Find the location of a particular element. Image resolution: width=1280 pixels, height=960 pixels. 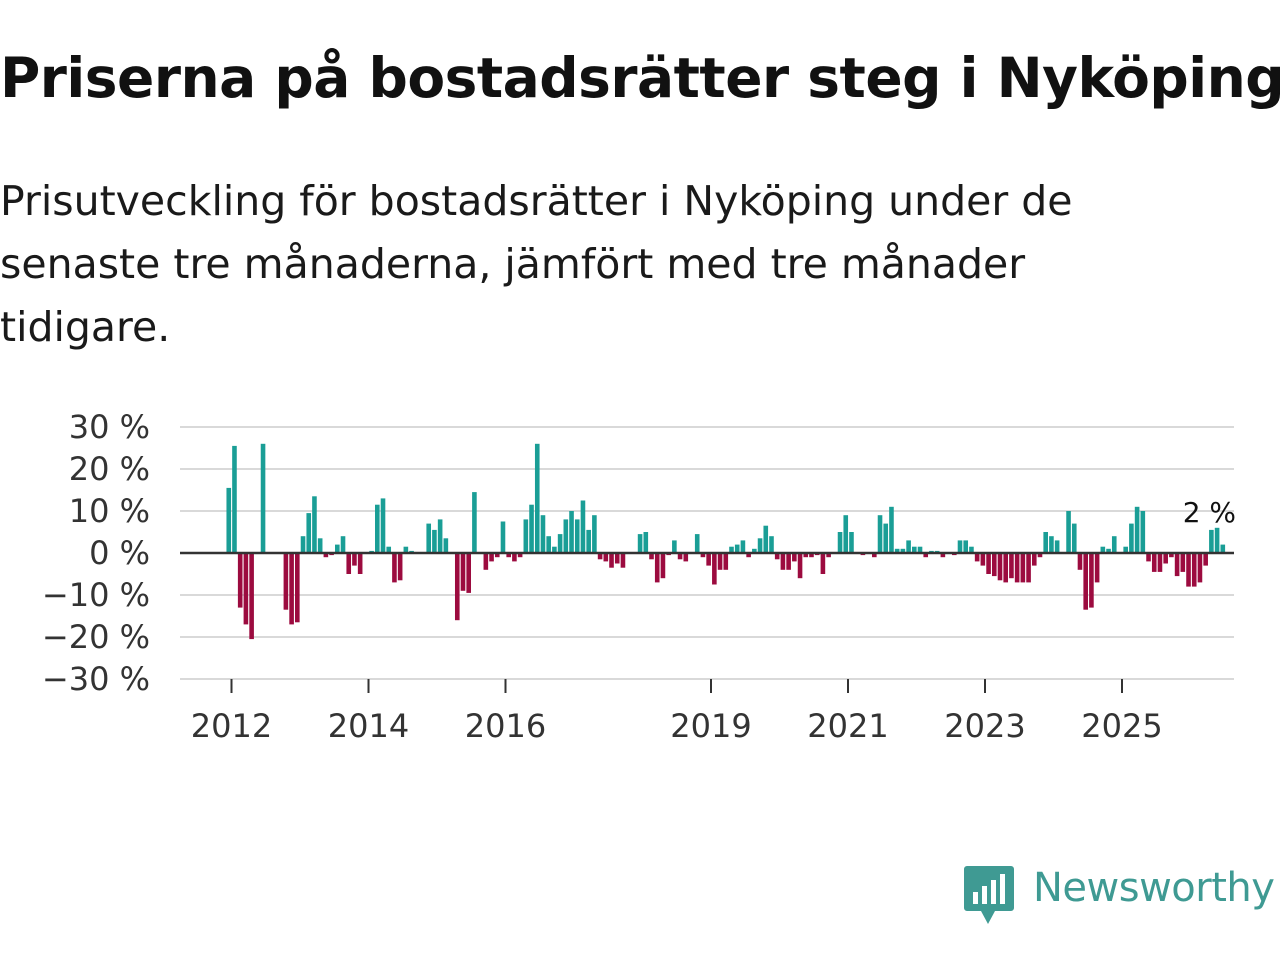

newsworthy-logo-icon is located at coordinates (989, 895).